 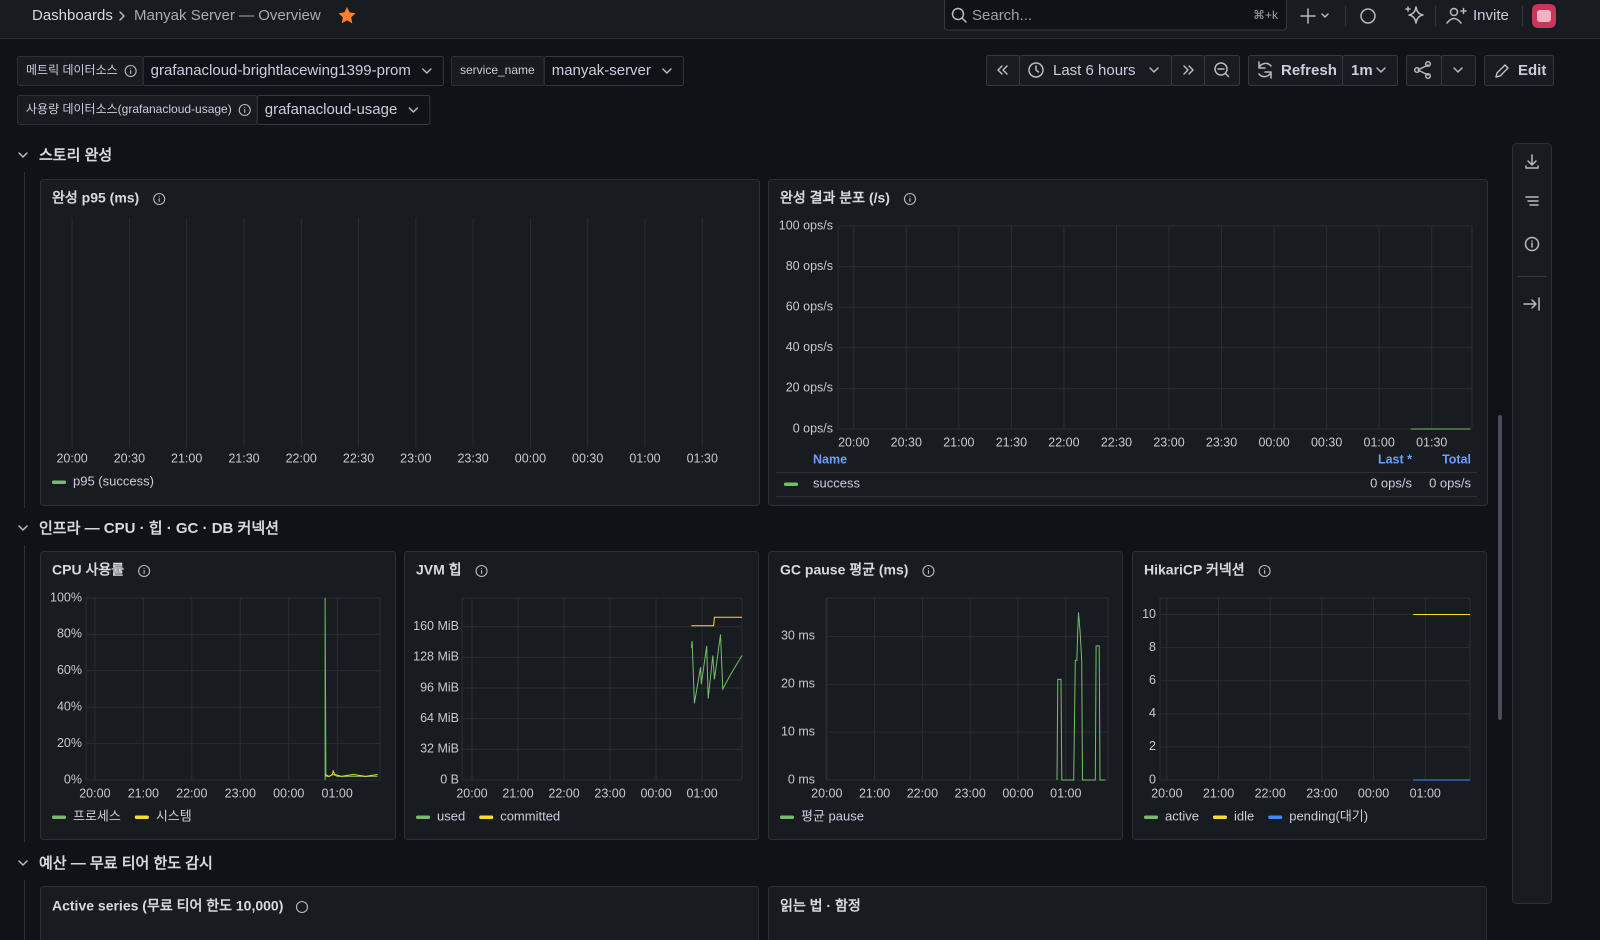 What do you see at coordinates (331, 109) in the screenshot?
I see `variable-value: grafanacloud-usage` at bounding box center [331, 109].